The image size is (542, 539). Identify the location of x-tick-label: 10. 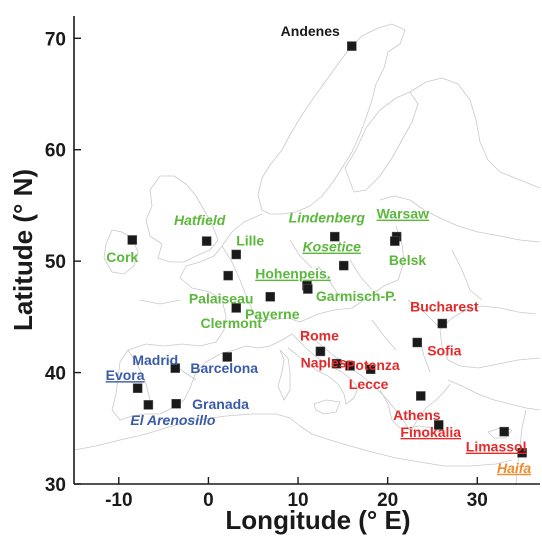
(297, 500).